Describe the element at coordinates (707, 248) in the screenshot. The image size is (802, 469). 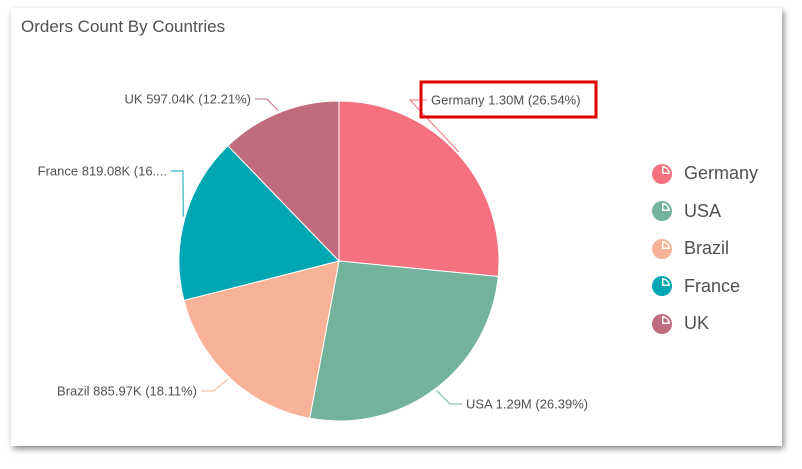
I see `legend-label: Brazil` at that location.